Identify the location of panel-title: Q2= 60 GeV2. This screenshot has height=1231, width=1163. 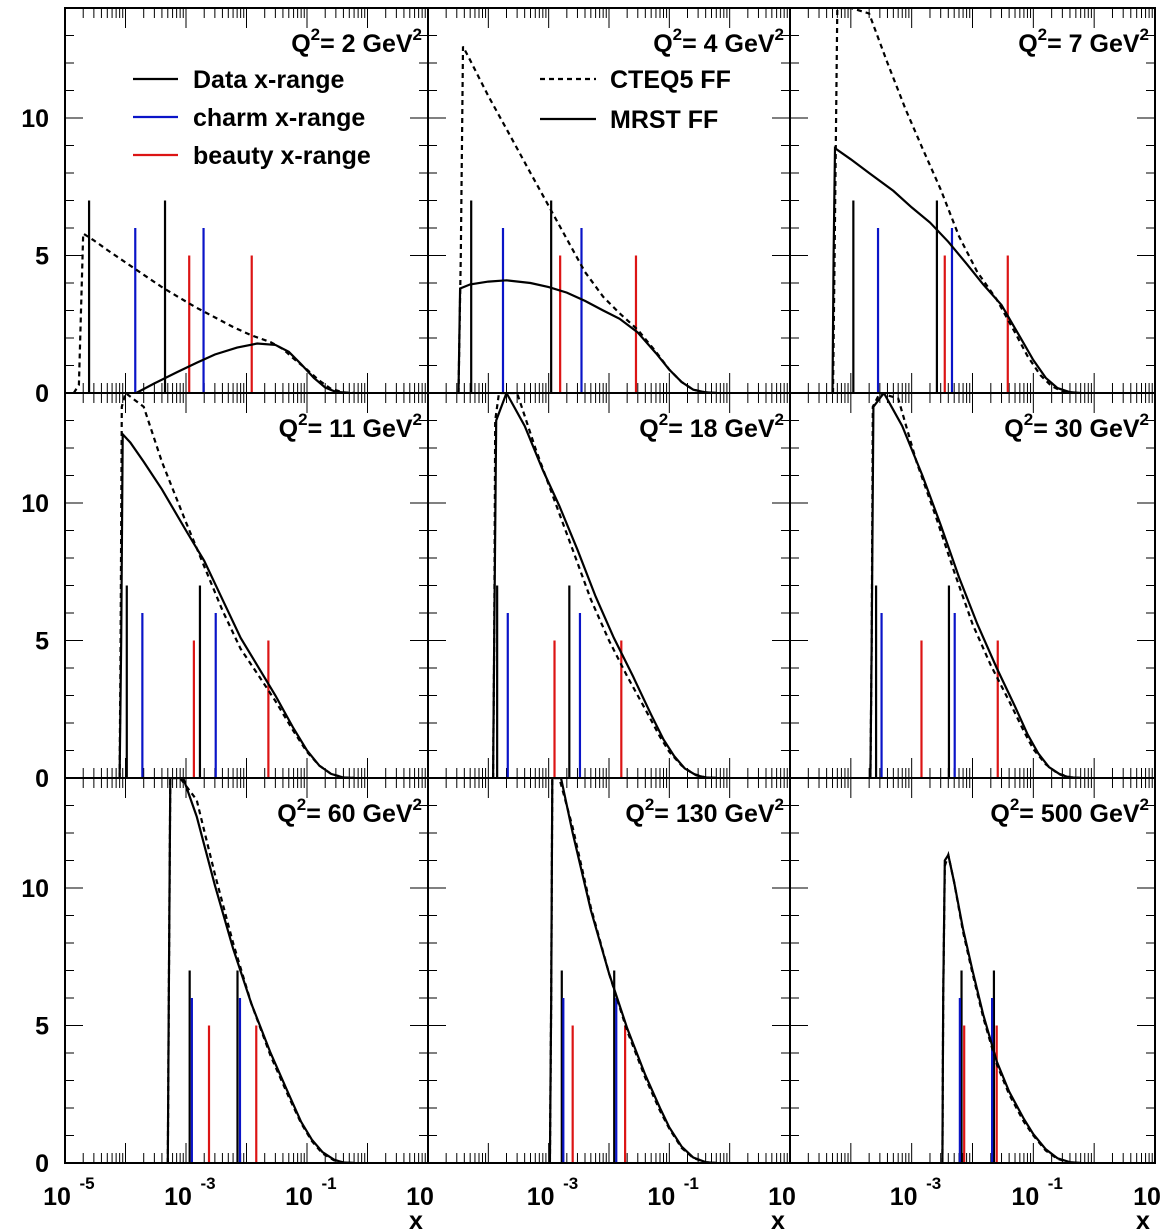
(349, 811).